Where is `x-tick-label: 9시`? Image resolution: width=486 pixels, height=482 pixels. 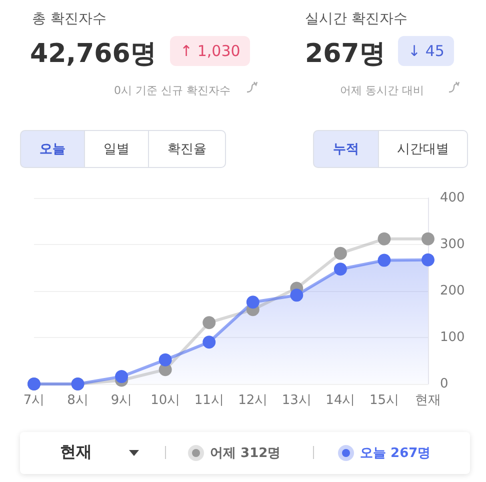
x-tick-label: 9시 is located at coordinates (121, 400).